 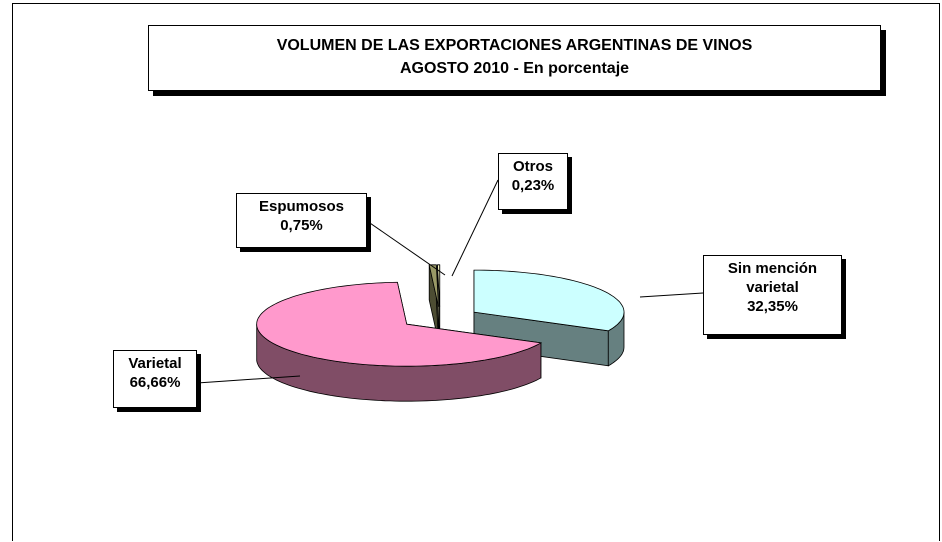 I want to click on label-category: Espumosos, so click(x=301, y=206).